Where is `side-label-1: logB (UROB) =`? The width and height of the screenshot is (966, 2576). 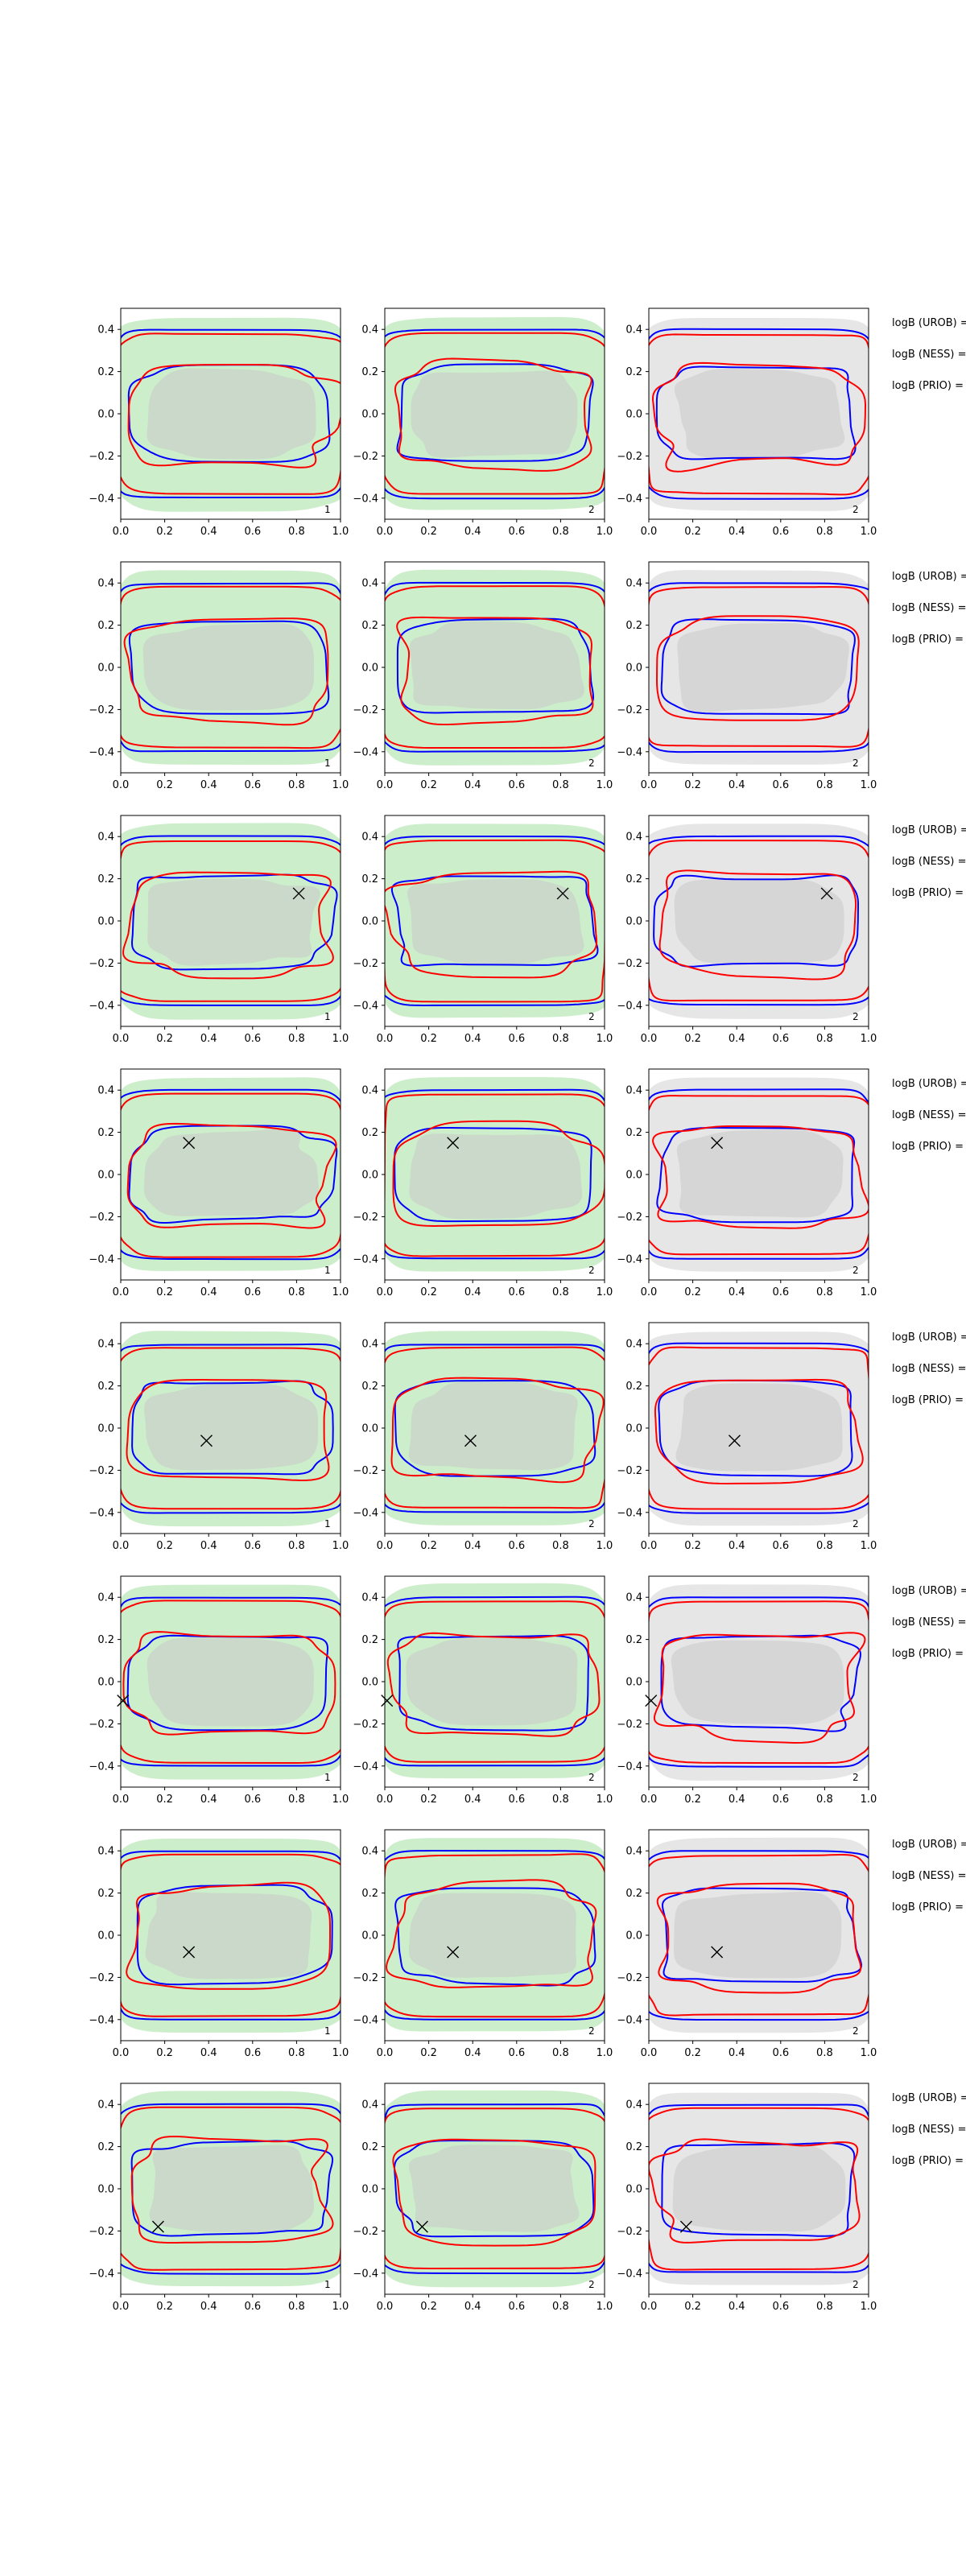 side-label-1: logB (UROB) = is located at coordinates (929, 323).